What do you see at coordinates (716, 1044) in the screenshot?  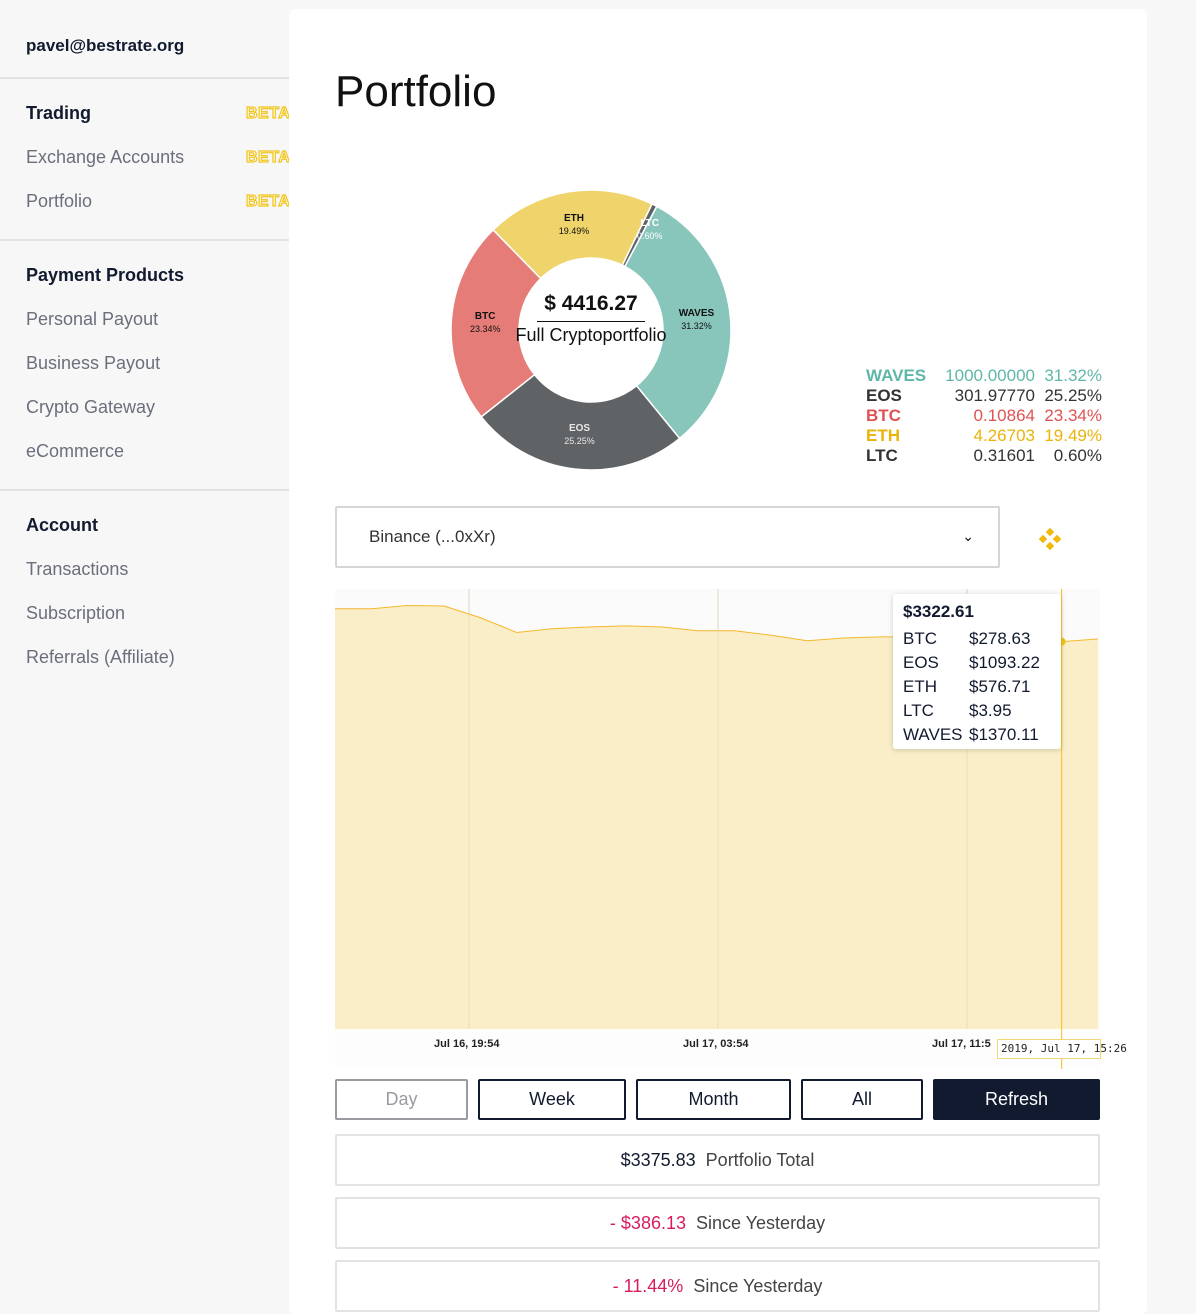 I see `x-tick-label: Jul 17, 03:54` at bounding box center [716, 1044].